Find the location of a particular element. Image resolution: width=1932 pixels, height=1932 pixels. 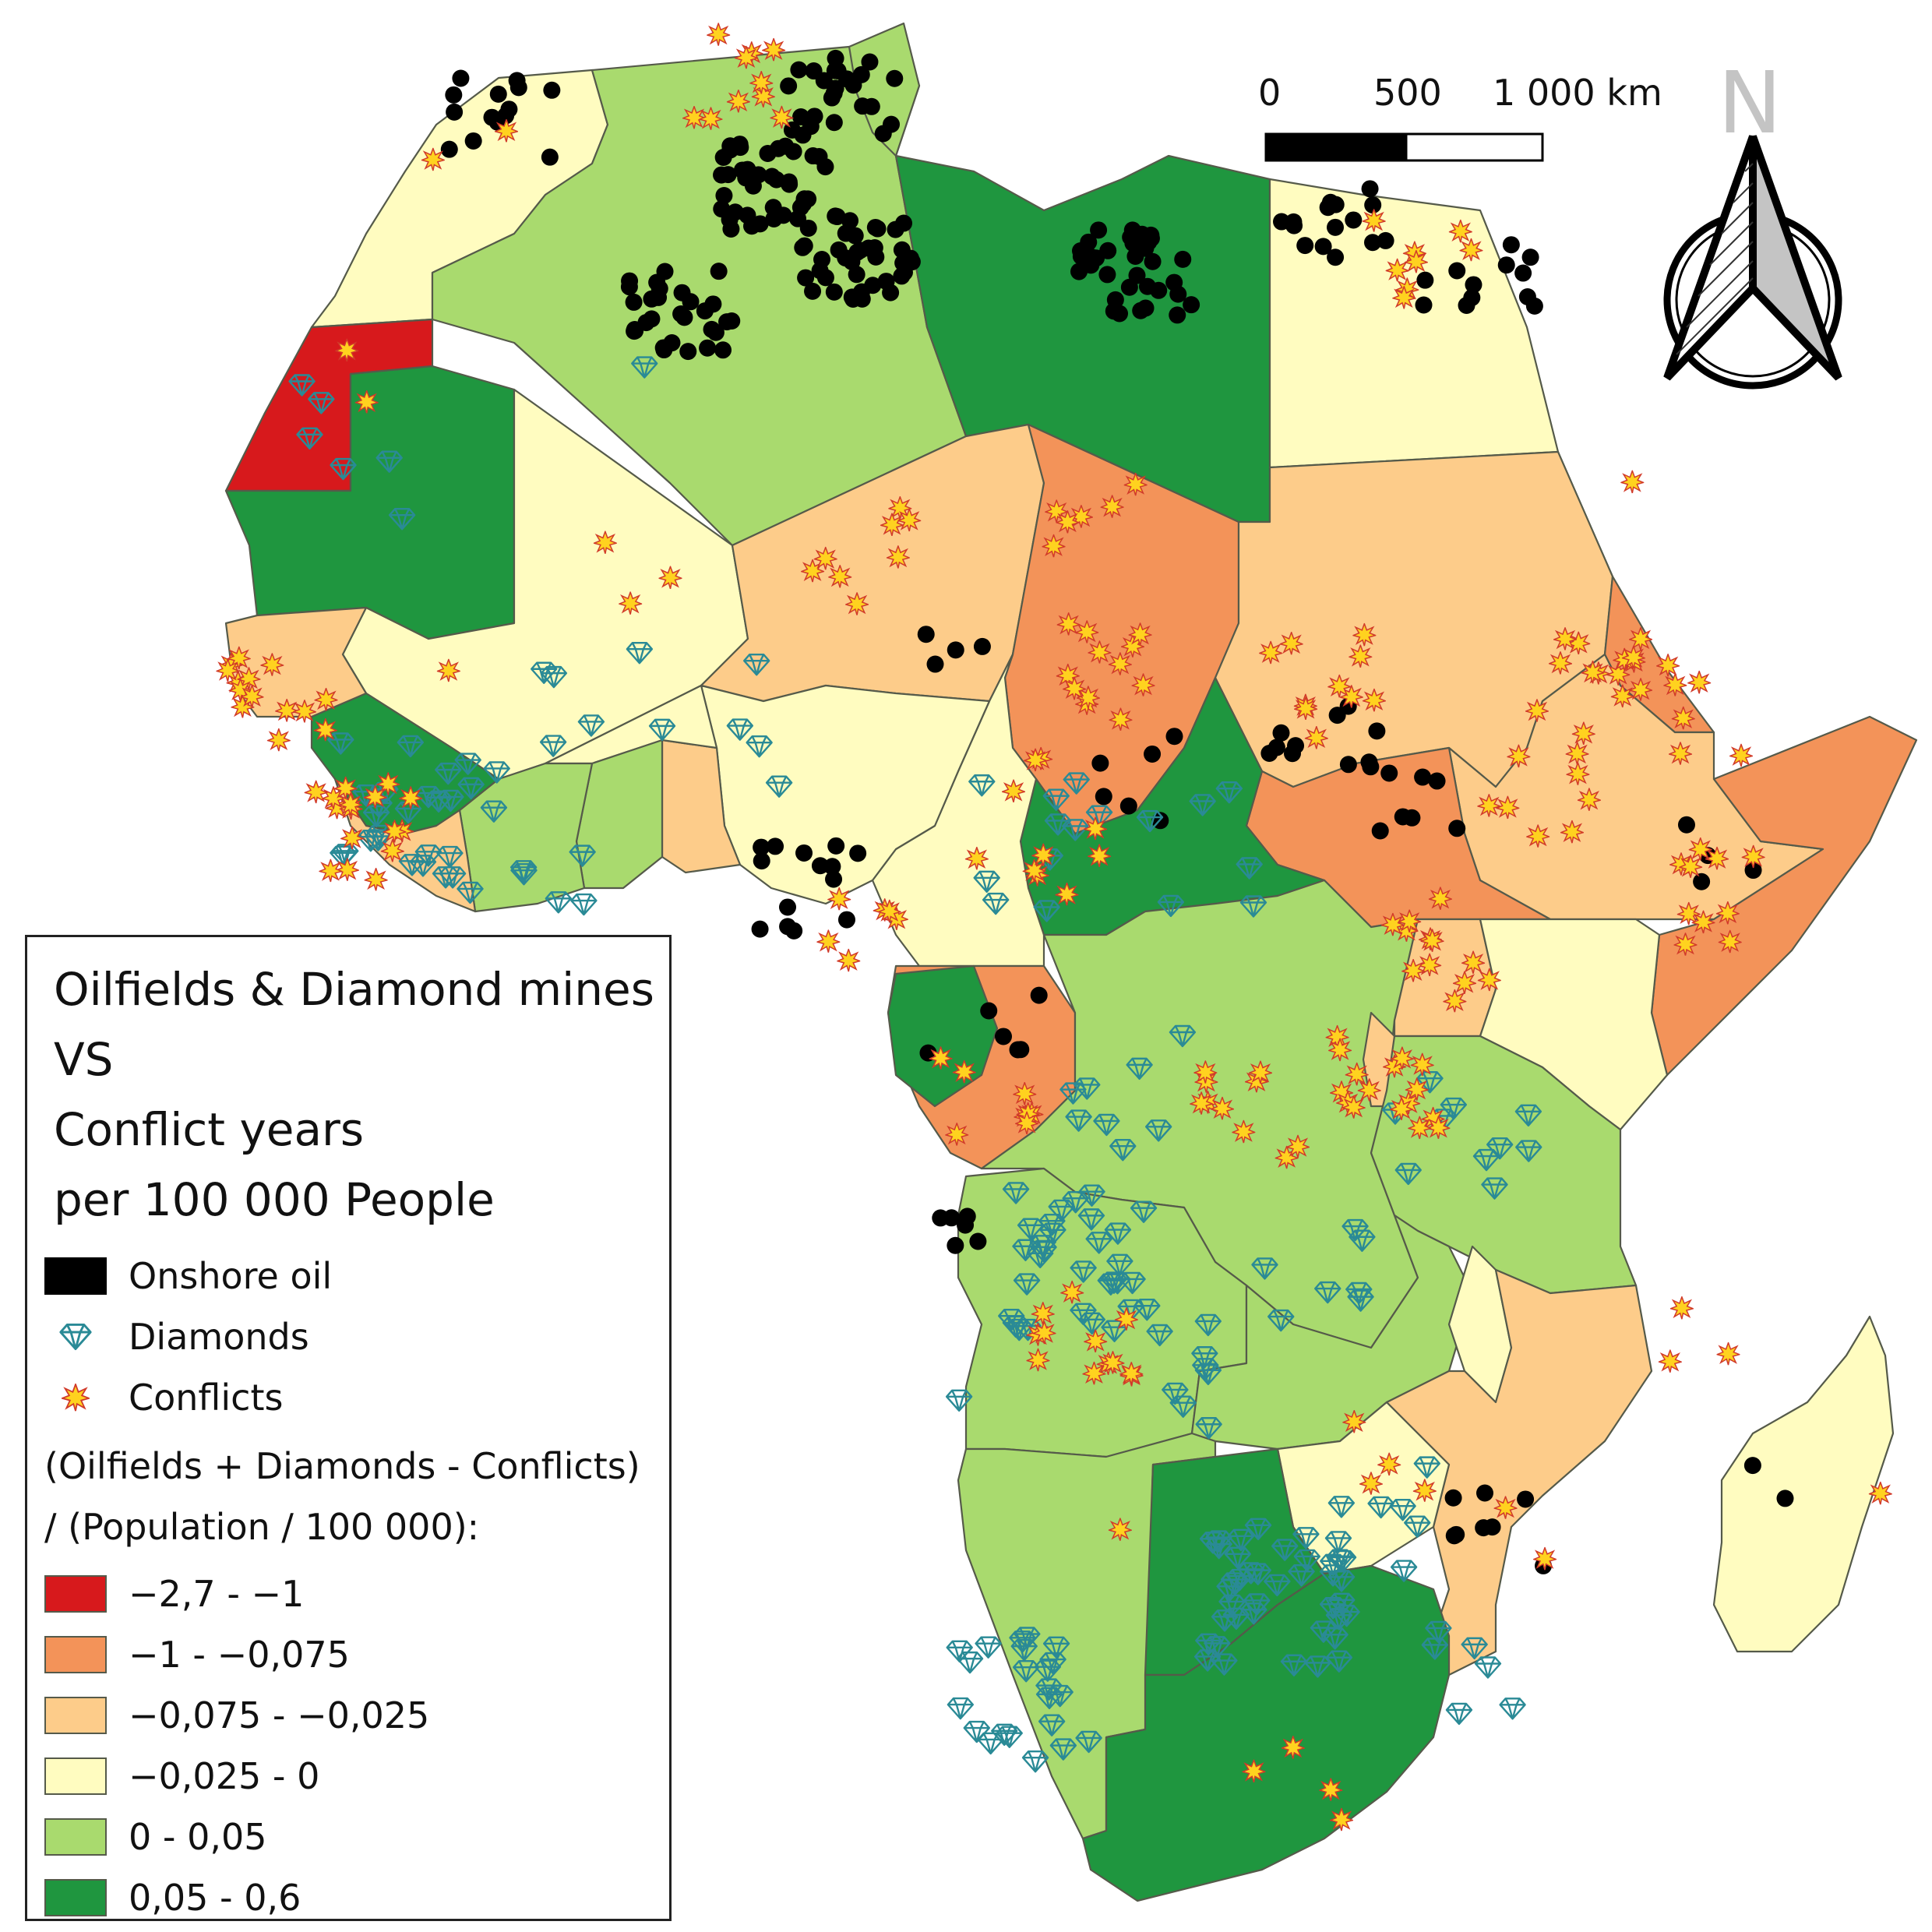

oil-field-icon is located at coordinates (75, 1276).